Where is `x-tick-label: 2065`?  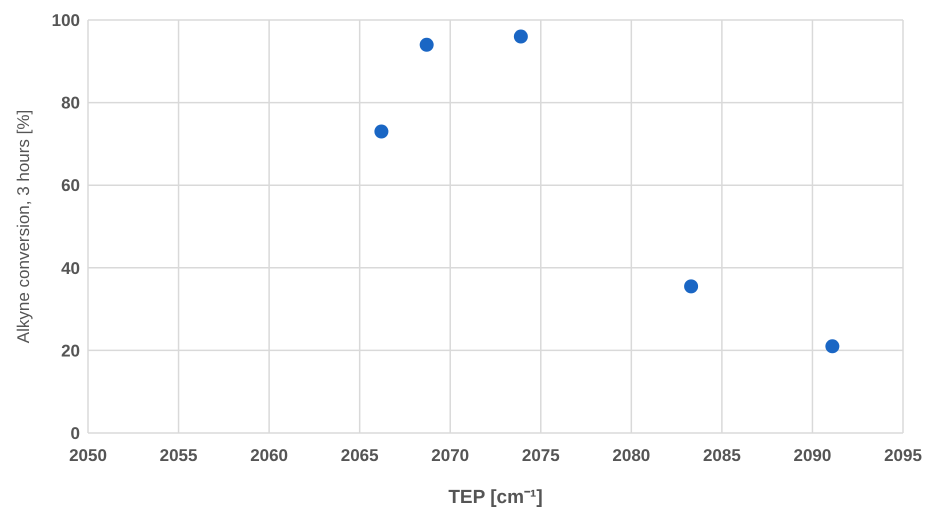 x-tick-label: 2065 is located at coordinates (359, 456).